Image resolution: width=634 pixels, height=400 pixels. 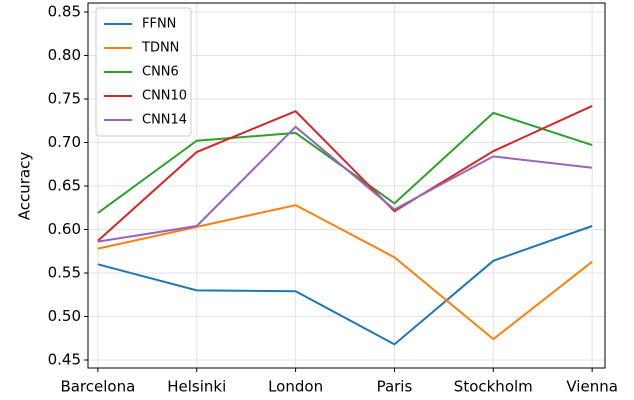 What do you see at coordinates (64, 55) in the screenshot?
I see `y-tick-label: 0.80` at bounding box center [64, 55].